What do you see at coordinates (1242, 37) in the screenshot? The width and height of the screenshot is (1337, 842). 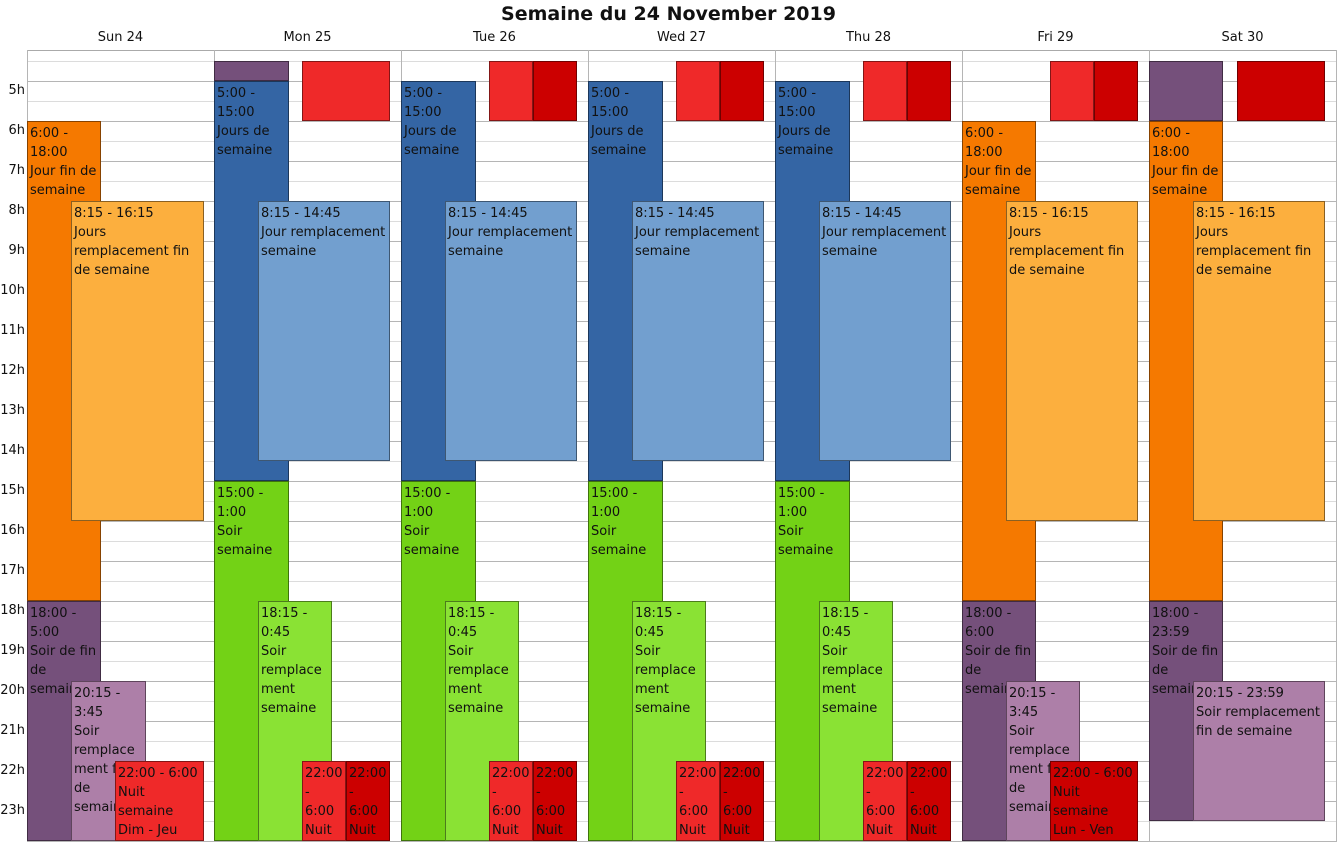 I see `day-header: Sat 30` at bounding box center [1242, 37].